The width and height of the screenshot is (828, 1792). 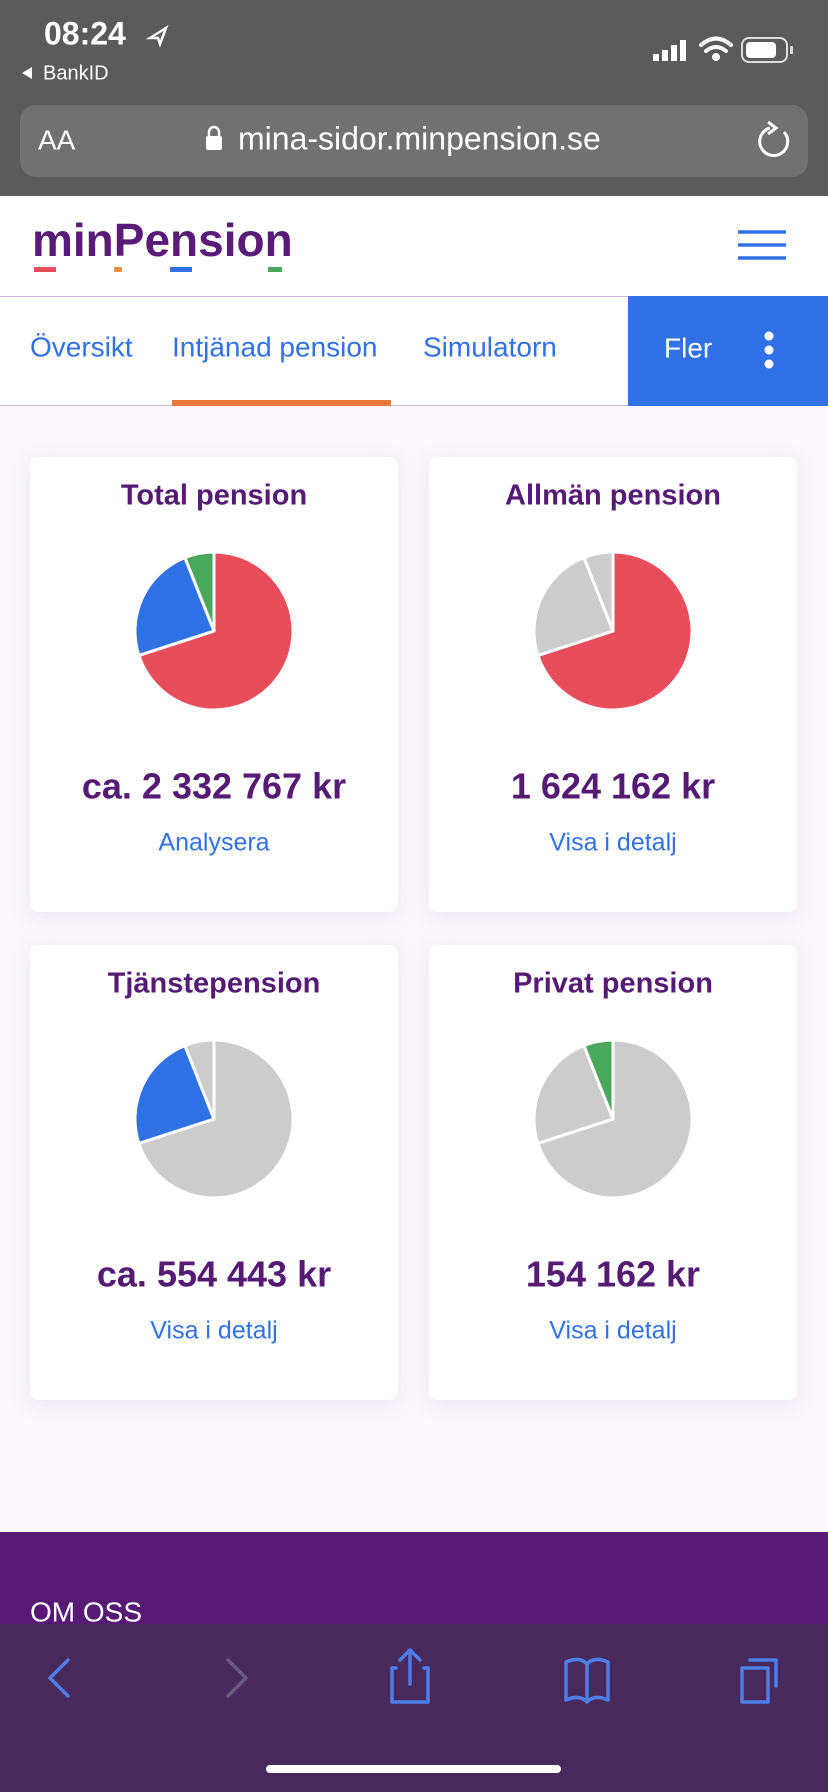 What do you see at coordinates (27, 73) in the screenshot?
I see `back-arrow` at bounding box center [27, 73].